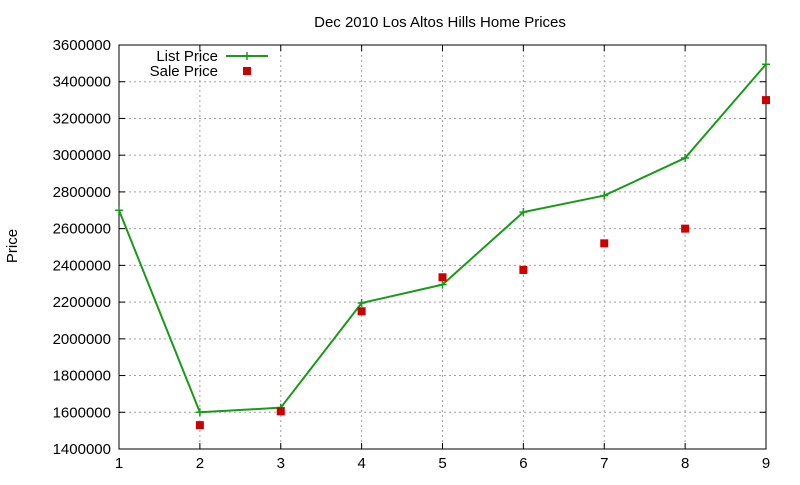 This screenshot has width=800, height=485. I want to click on chart-title: Dec 2010 Los Altos Hills Home Prices, so click(440, 22).